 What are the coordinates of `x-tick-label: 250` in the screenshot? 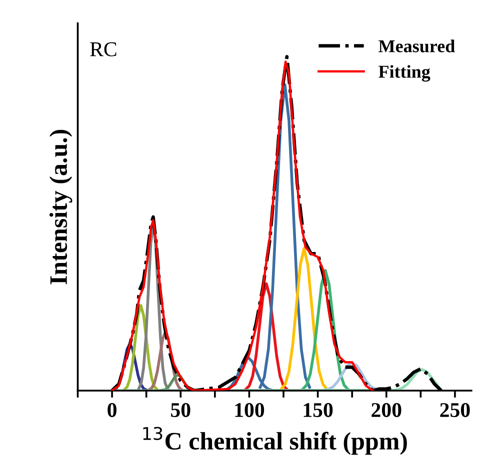 It's located at (455, 410).